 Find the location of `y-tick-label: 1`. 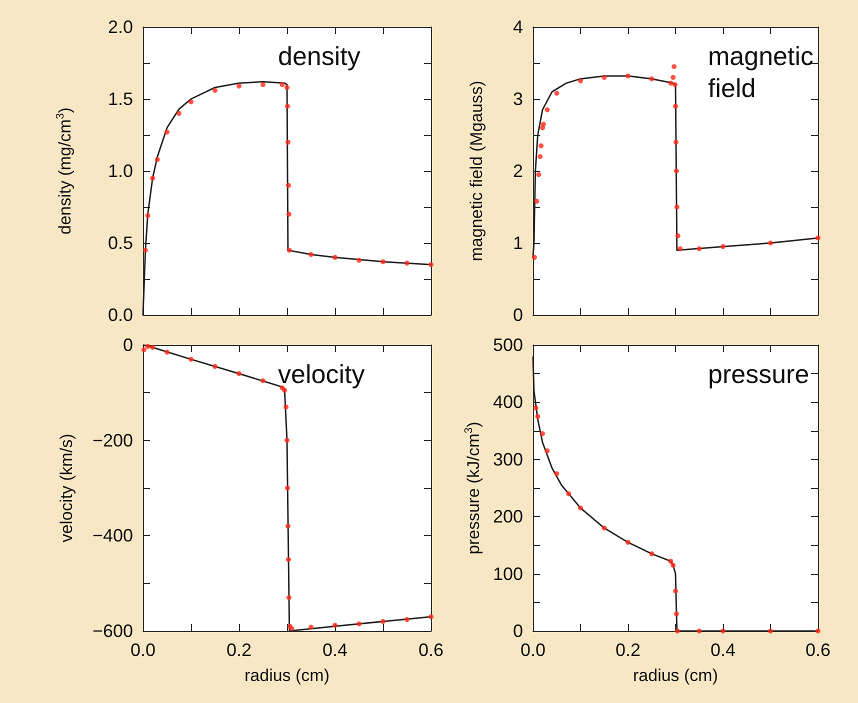

y-tick-label: 1 is located at coordinates (517, 243).